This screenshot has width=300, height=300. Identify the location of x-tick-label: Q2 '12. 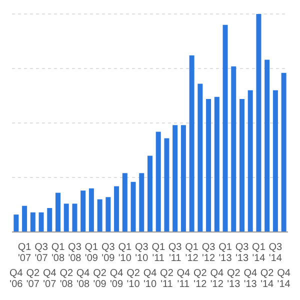
(201, 279).